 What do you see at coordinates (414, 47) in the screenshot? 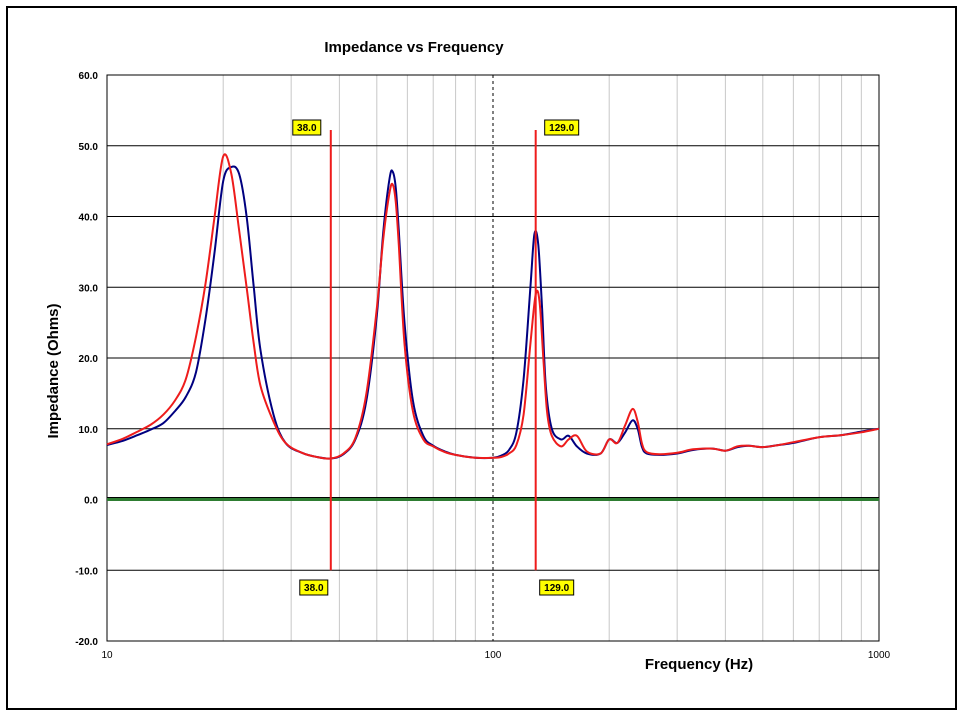
I see `chart-title: Impedance vs Frequency` at bounding box center [414, 47].